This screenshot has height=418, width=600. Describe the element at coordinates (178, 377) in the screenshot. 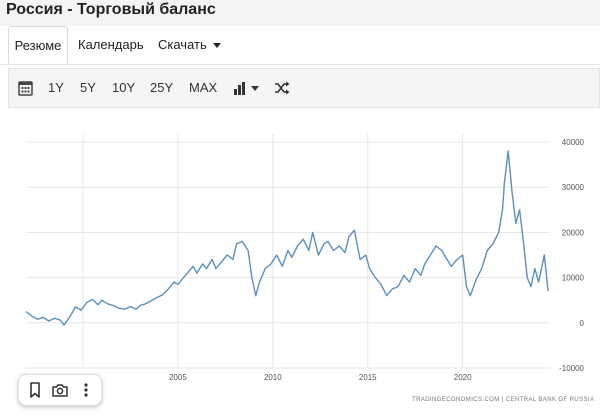

I see `x-tick-label: 2005` at that location.